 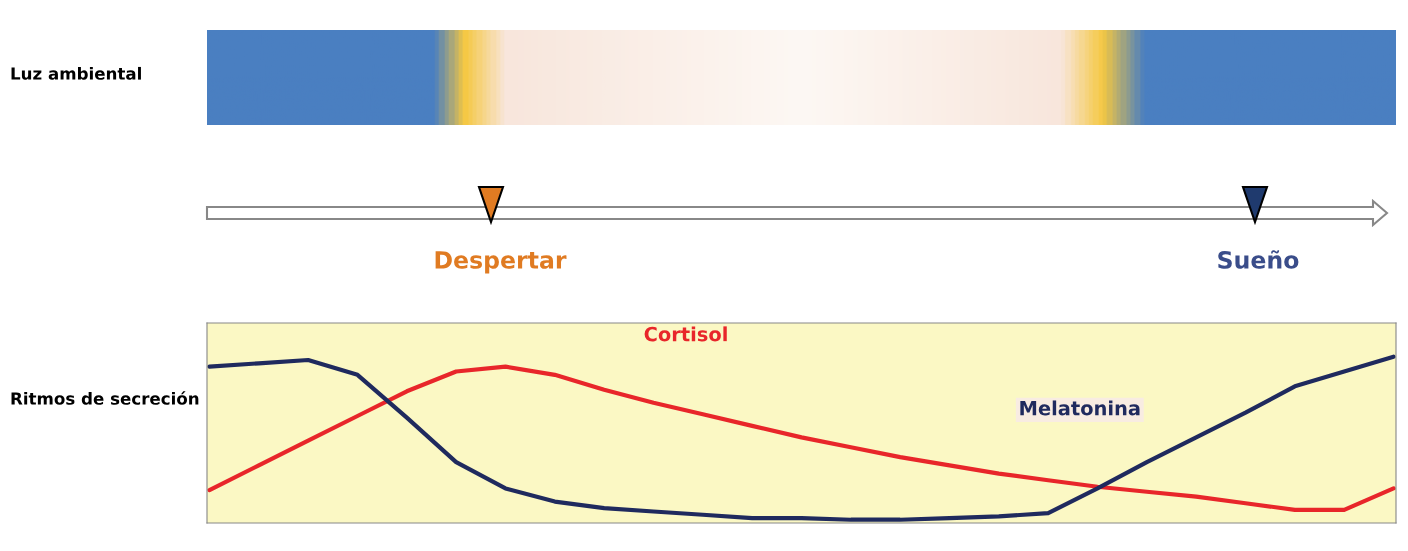 I want to click on text: Luz ambiental, so click(x=76, y=73).